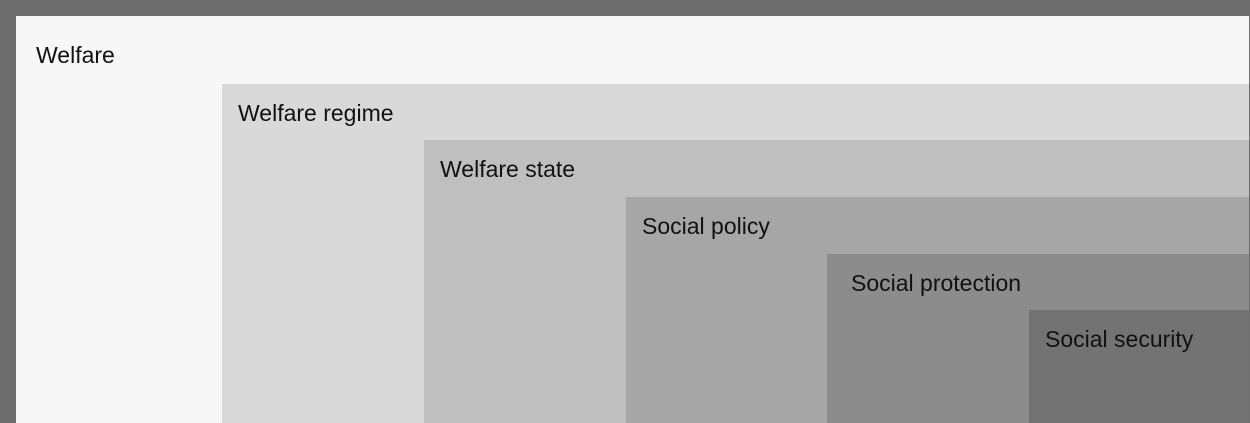 This screenshot has height=423, width=1250. Describe the element at coordinates (1139, 366) in the screenshot. I see `level-social-security: Social security` at that location.